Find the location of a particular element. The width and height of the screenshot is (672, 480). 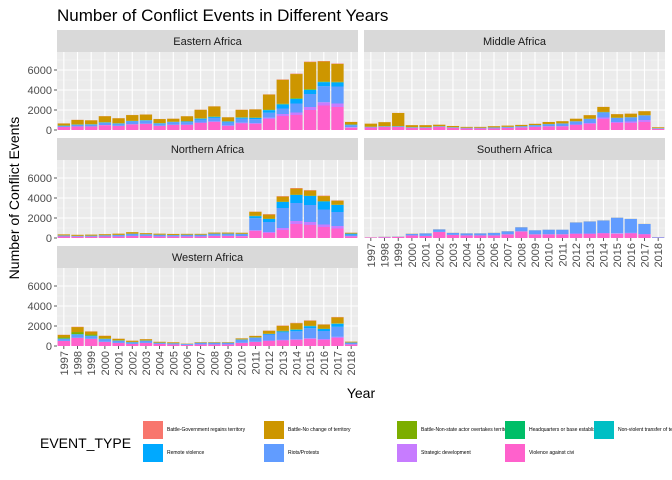

bar-segment-riots-protests-1998 is located at coordinates (77, 125).